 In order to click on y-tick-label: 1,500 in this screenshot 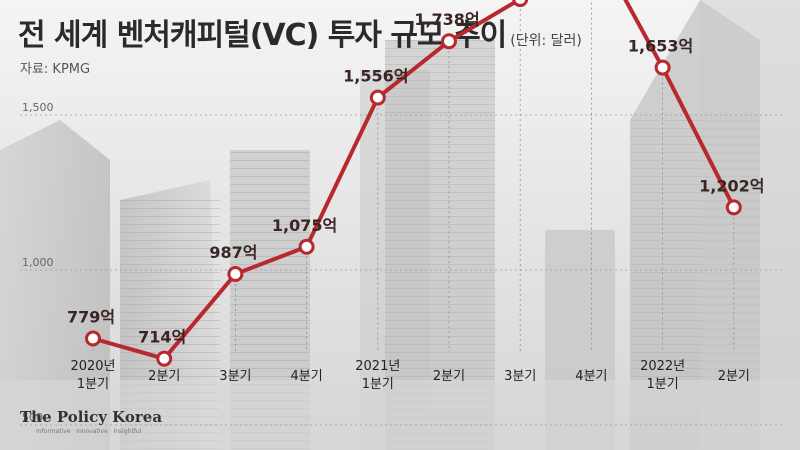, I will do `click(38, 107)`.